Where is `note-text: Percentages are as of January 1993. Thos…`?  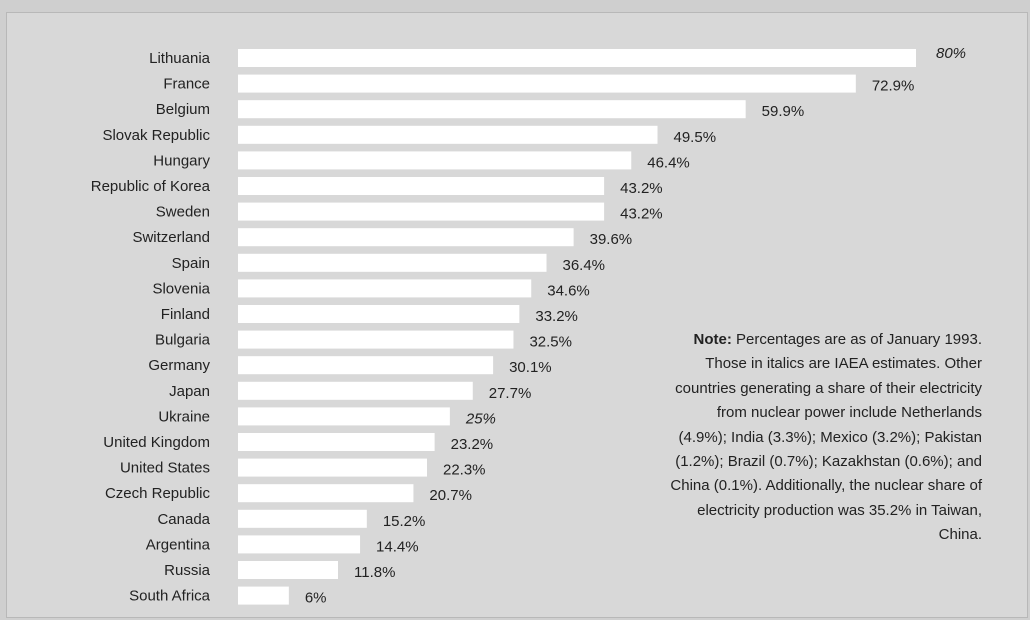
note-text: Percentages are as of January 1993. Thos… is located at coordinates (826, 437).